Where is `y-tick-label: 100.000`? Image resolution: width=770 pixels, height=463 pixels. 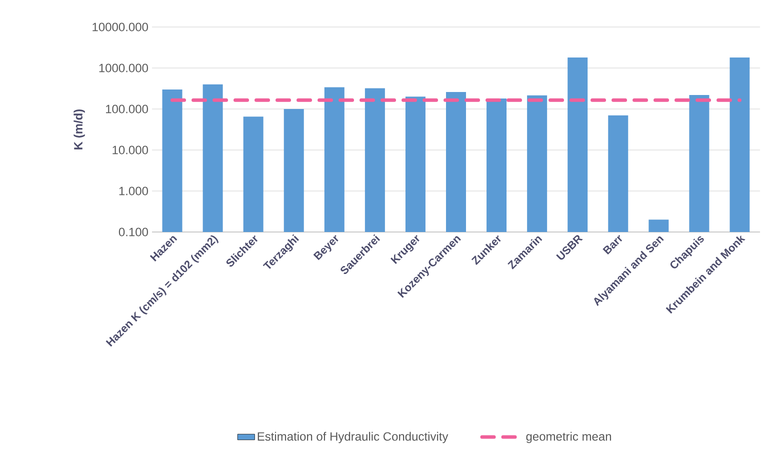
y-tick-label: 100.000 is located at coordinates (127, 109).